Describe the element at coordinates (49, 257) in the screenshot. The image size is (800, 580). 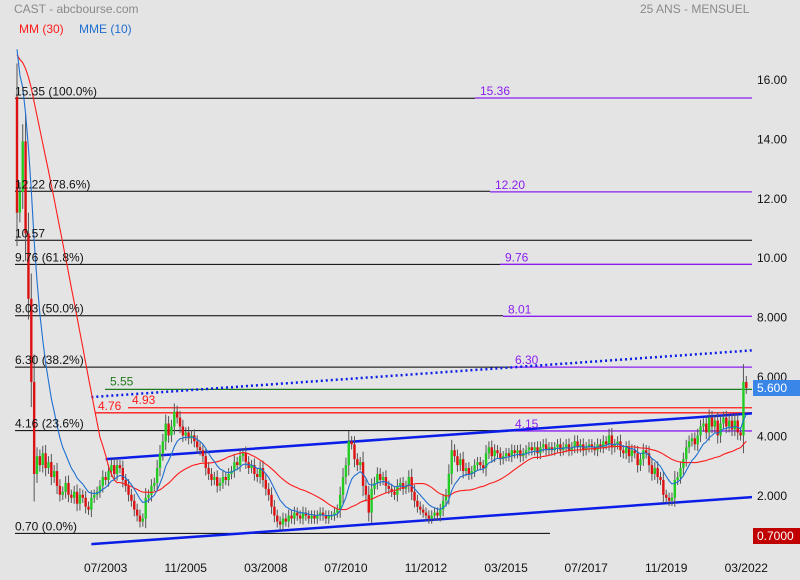
I see `fib-label-9.76: 9.76 (61.8%)` at that location.